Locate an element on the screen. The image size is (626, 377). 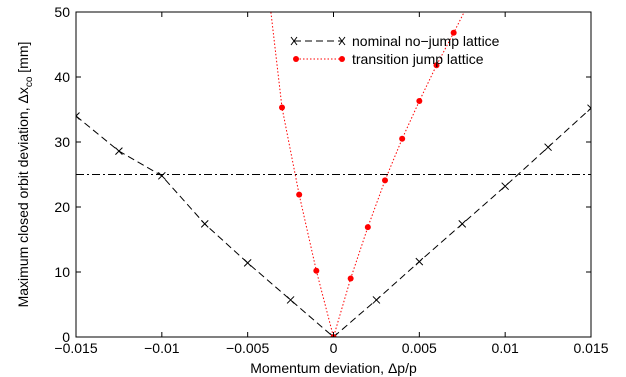
x-tick-label: 0 is located at coordinates (334, 348).